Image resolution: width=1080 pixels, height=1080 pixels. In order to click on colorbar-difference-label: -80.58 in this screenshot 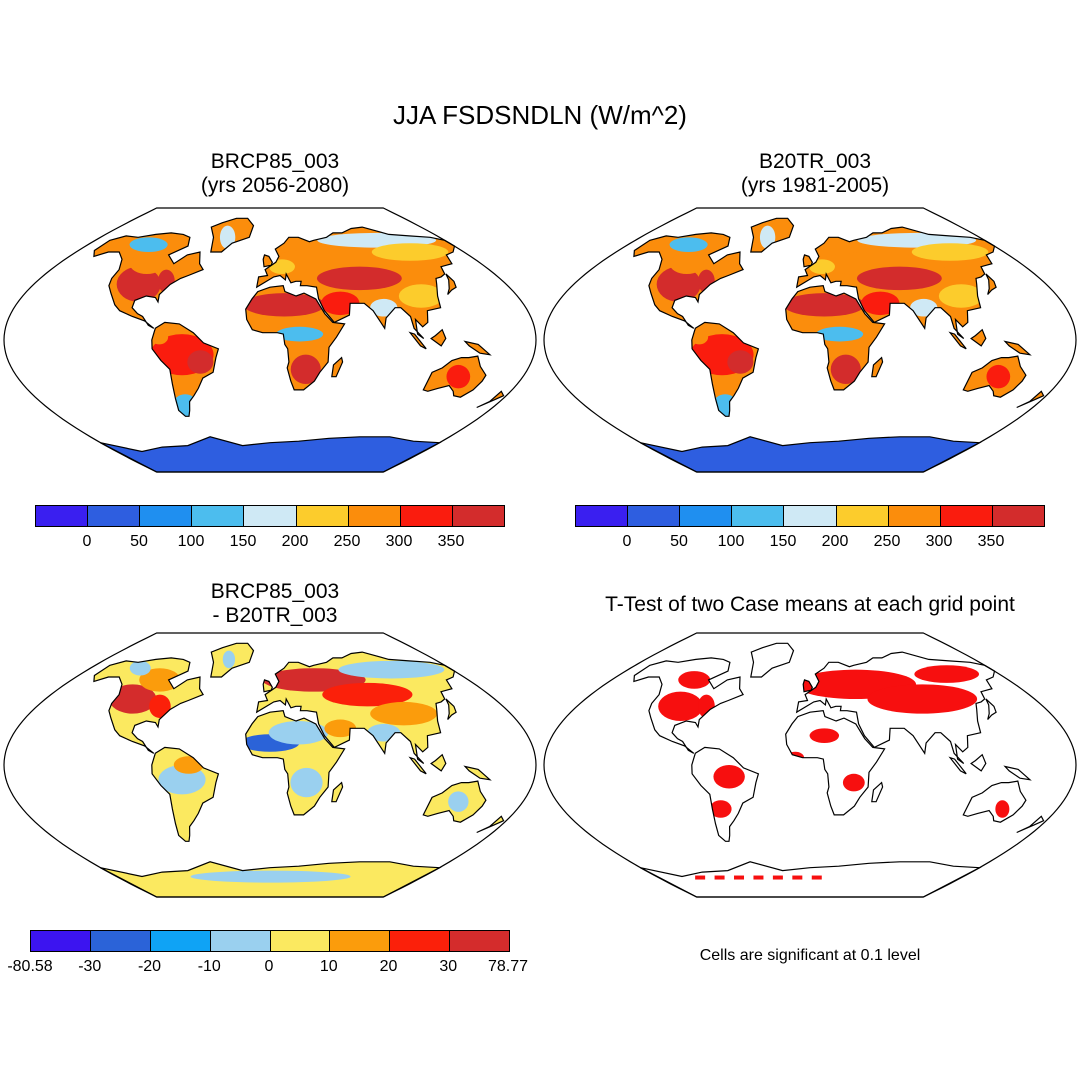, I will do `click(30, 966)`.